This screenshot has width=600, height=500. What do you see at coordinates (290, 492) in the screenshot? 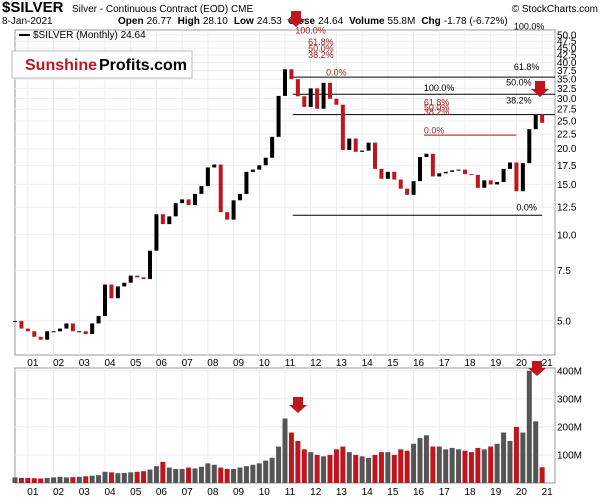
I see `x-tick-label: 11` at bounding box center [290, 492].